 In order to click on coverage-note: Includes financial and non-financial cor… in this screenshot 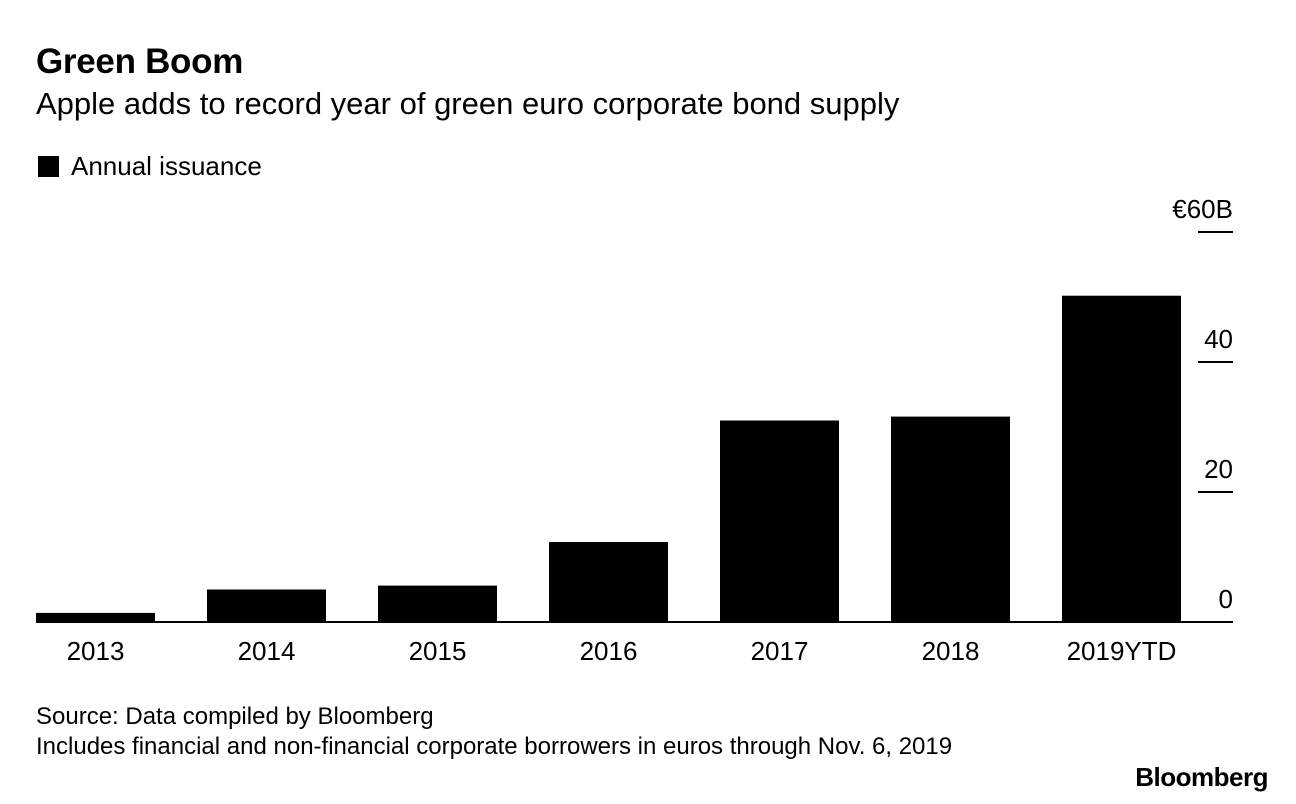, I will do `click(494, 746)`.